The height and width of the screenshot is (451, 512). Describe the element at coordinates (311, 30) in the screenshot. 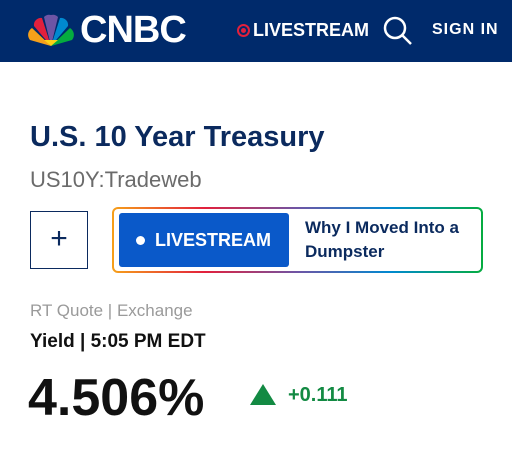

I see `livestream-link: LIVESTREAM` at that location.